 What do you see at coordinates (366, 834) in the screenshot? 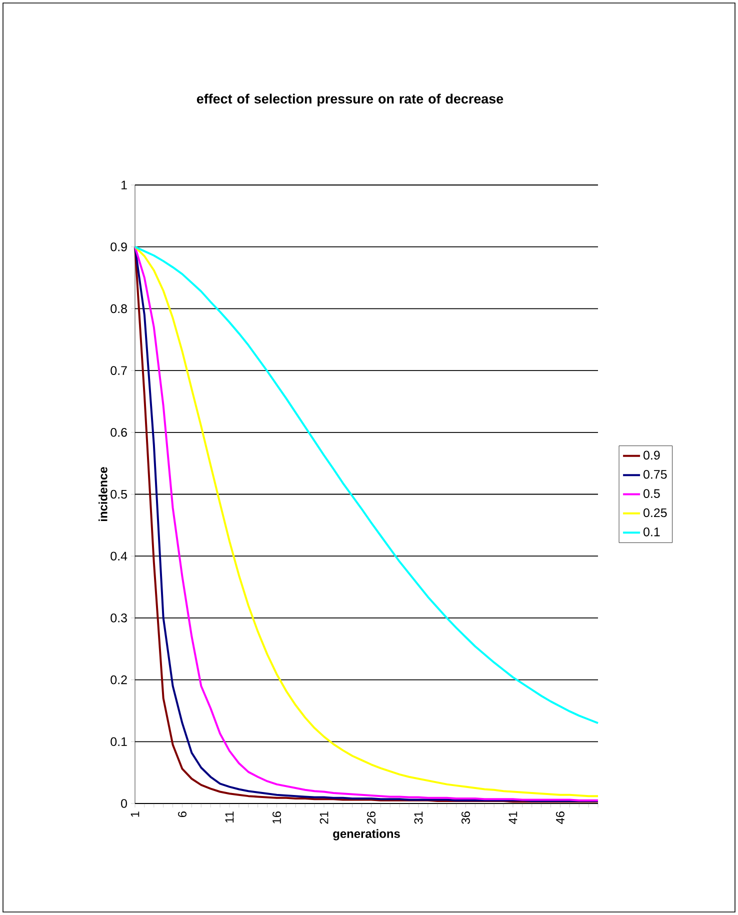
I see `x-axis-title: generations` at bounding box center [366, 834].